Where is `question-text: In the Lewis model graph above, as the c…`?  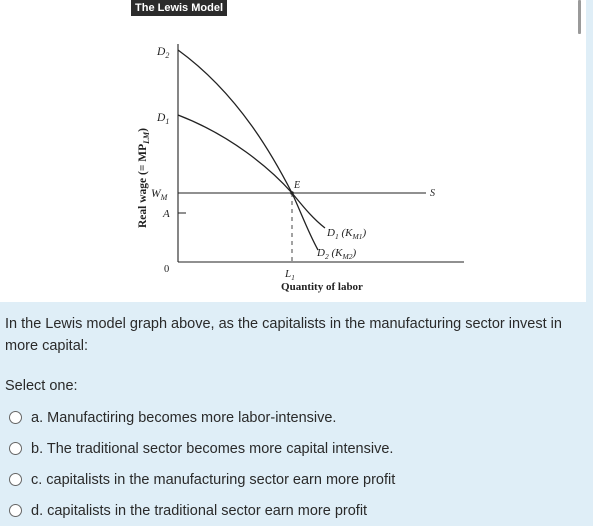 question-text: In the Lewis model graph above, as the c… is located at coordinates (283, 335).